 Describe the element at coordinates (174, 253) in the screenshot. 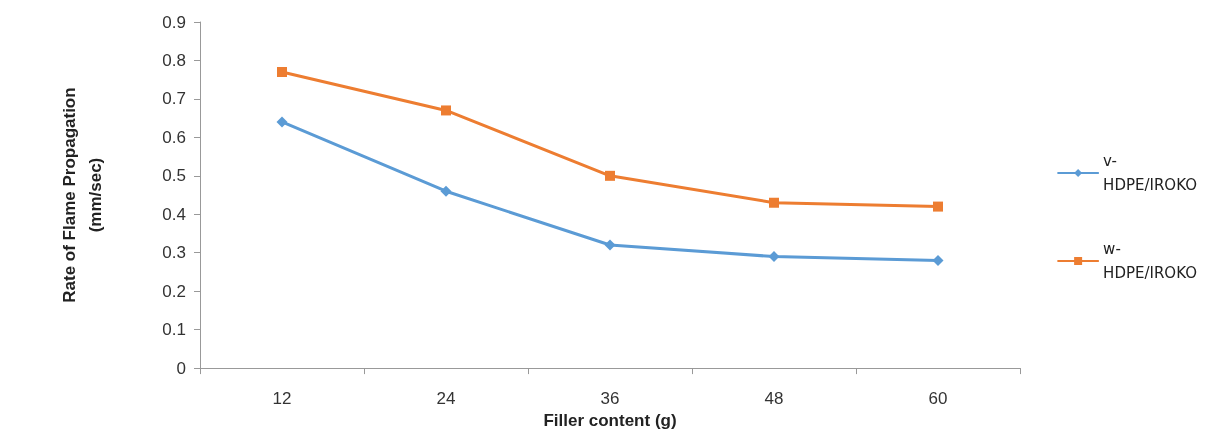

I see `y-tick-label: 0.3` at that location.